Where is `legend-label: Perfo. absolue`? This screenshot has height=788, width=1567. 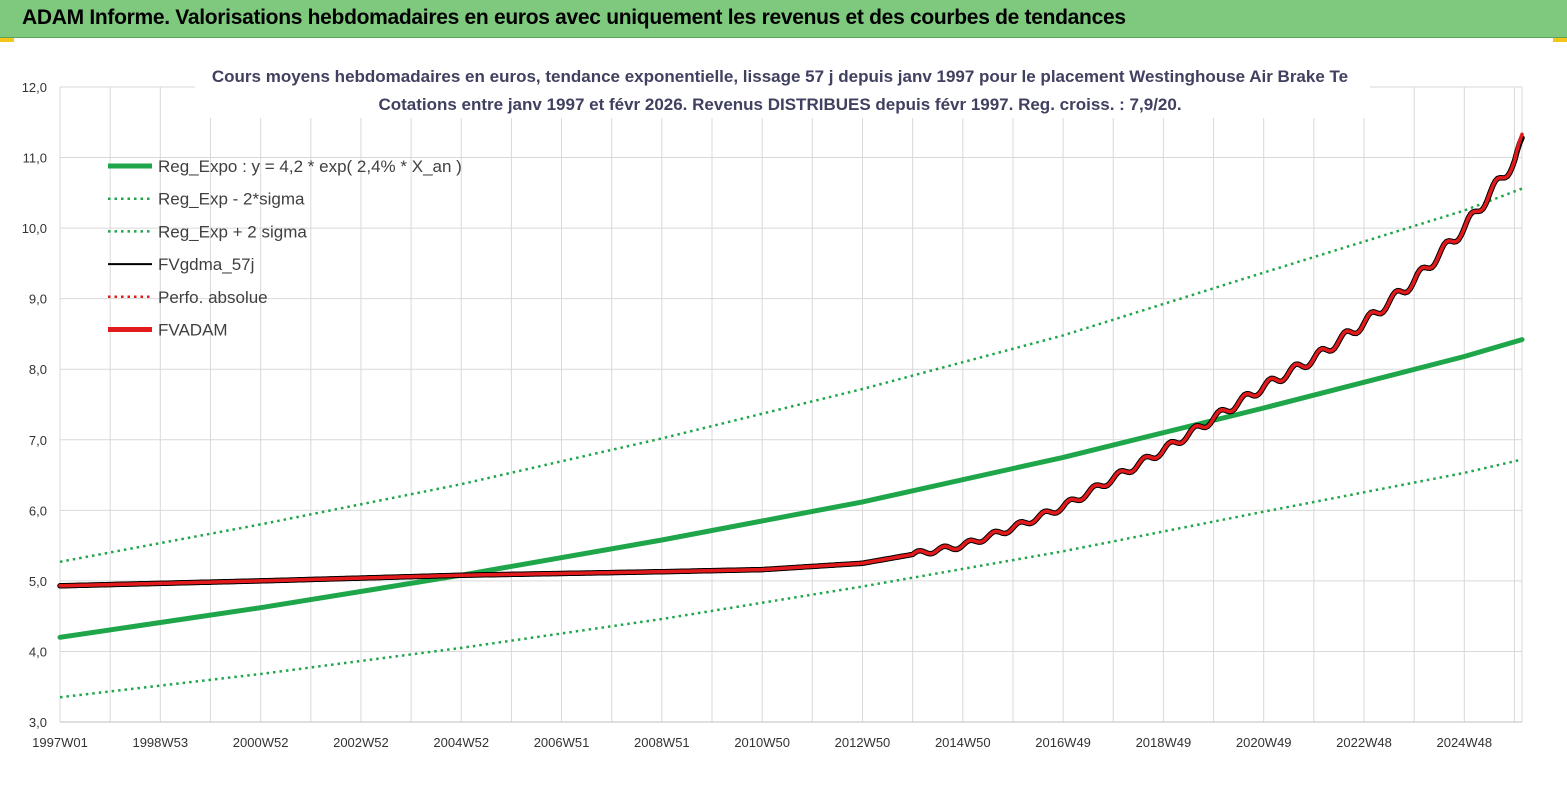
legend-label: Perfo. absolue is located at coordinates (213, 297).